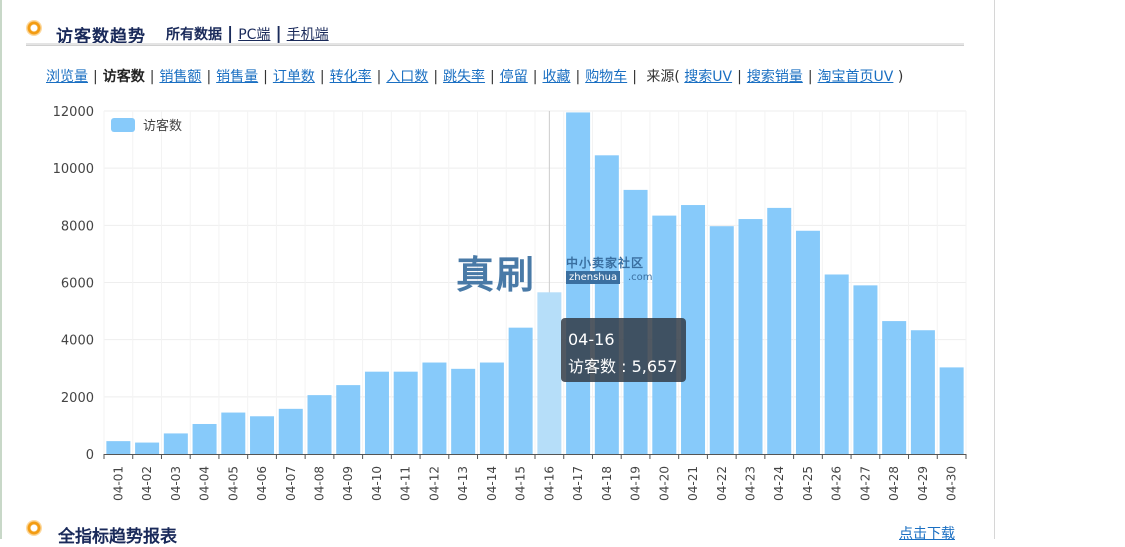 The height and width of the screenshot is (547, 1125). What do you see at coordinates (463, 483) in the screenshot?
I see `x-tick-label: 04-13` at bounding box center [463, 483].